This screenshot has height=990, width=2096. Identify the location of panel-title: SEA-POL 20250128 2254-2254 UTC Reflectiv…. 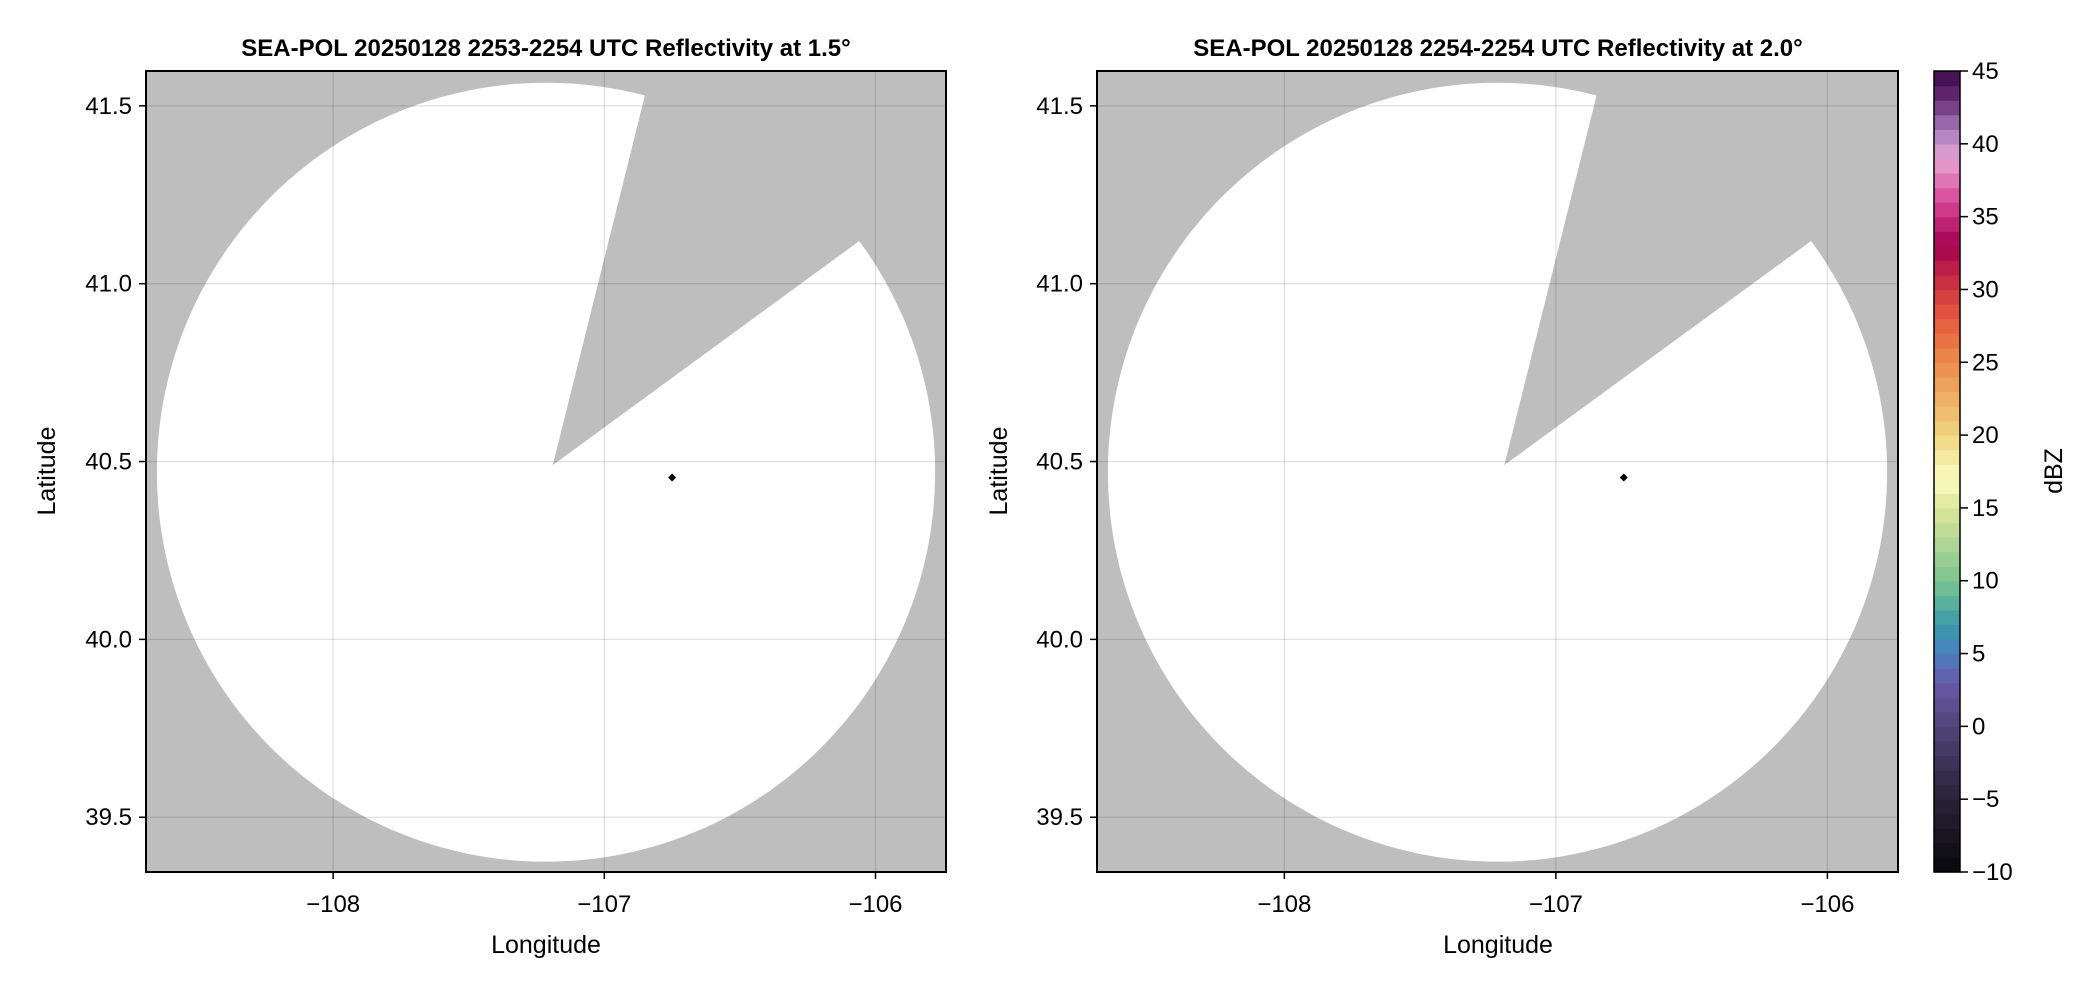
(1497, 48).